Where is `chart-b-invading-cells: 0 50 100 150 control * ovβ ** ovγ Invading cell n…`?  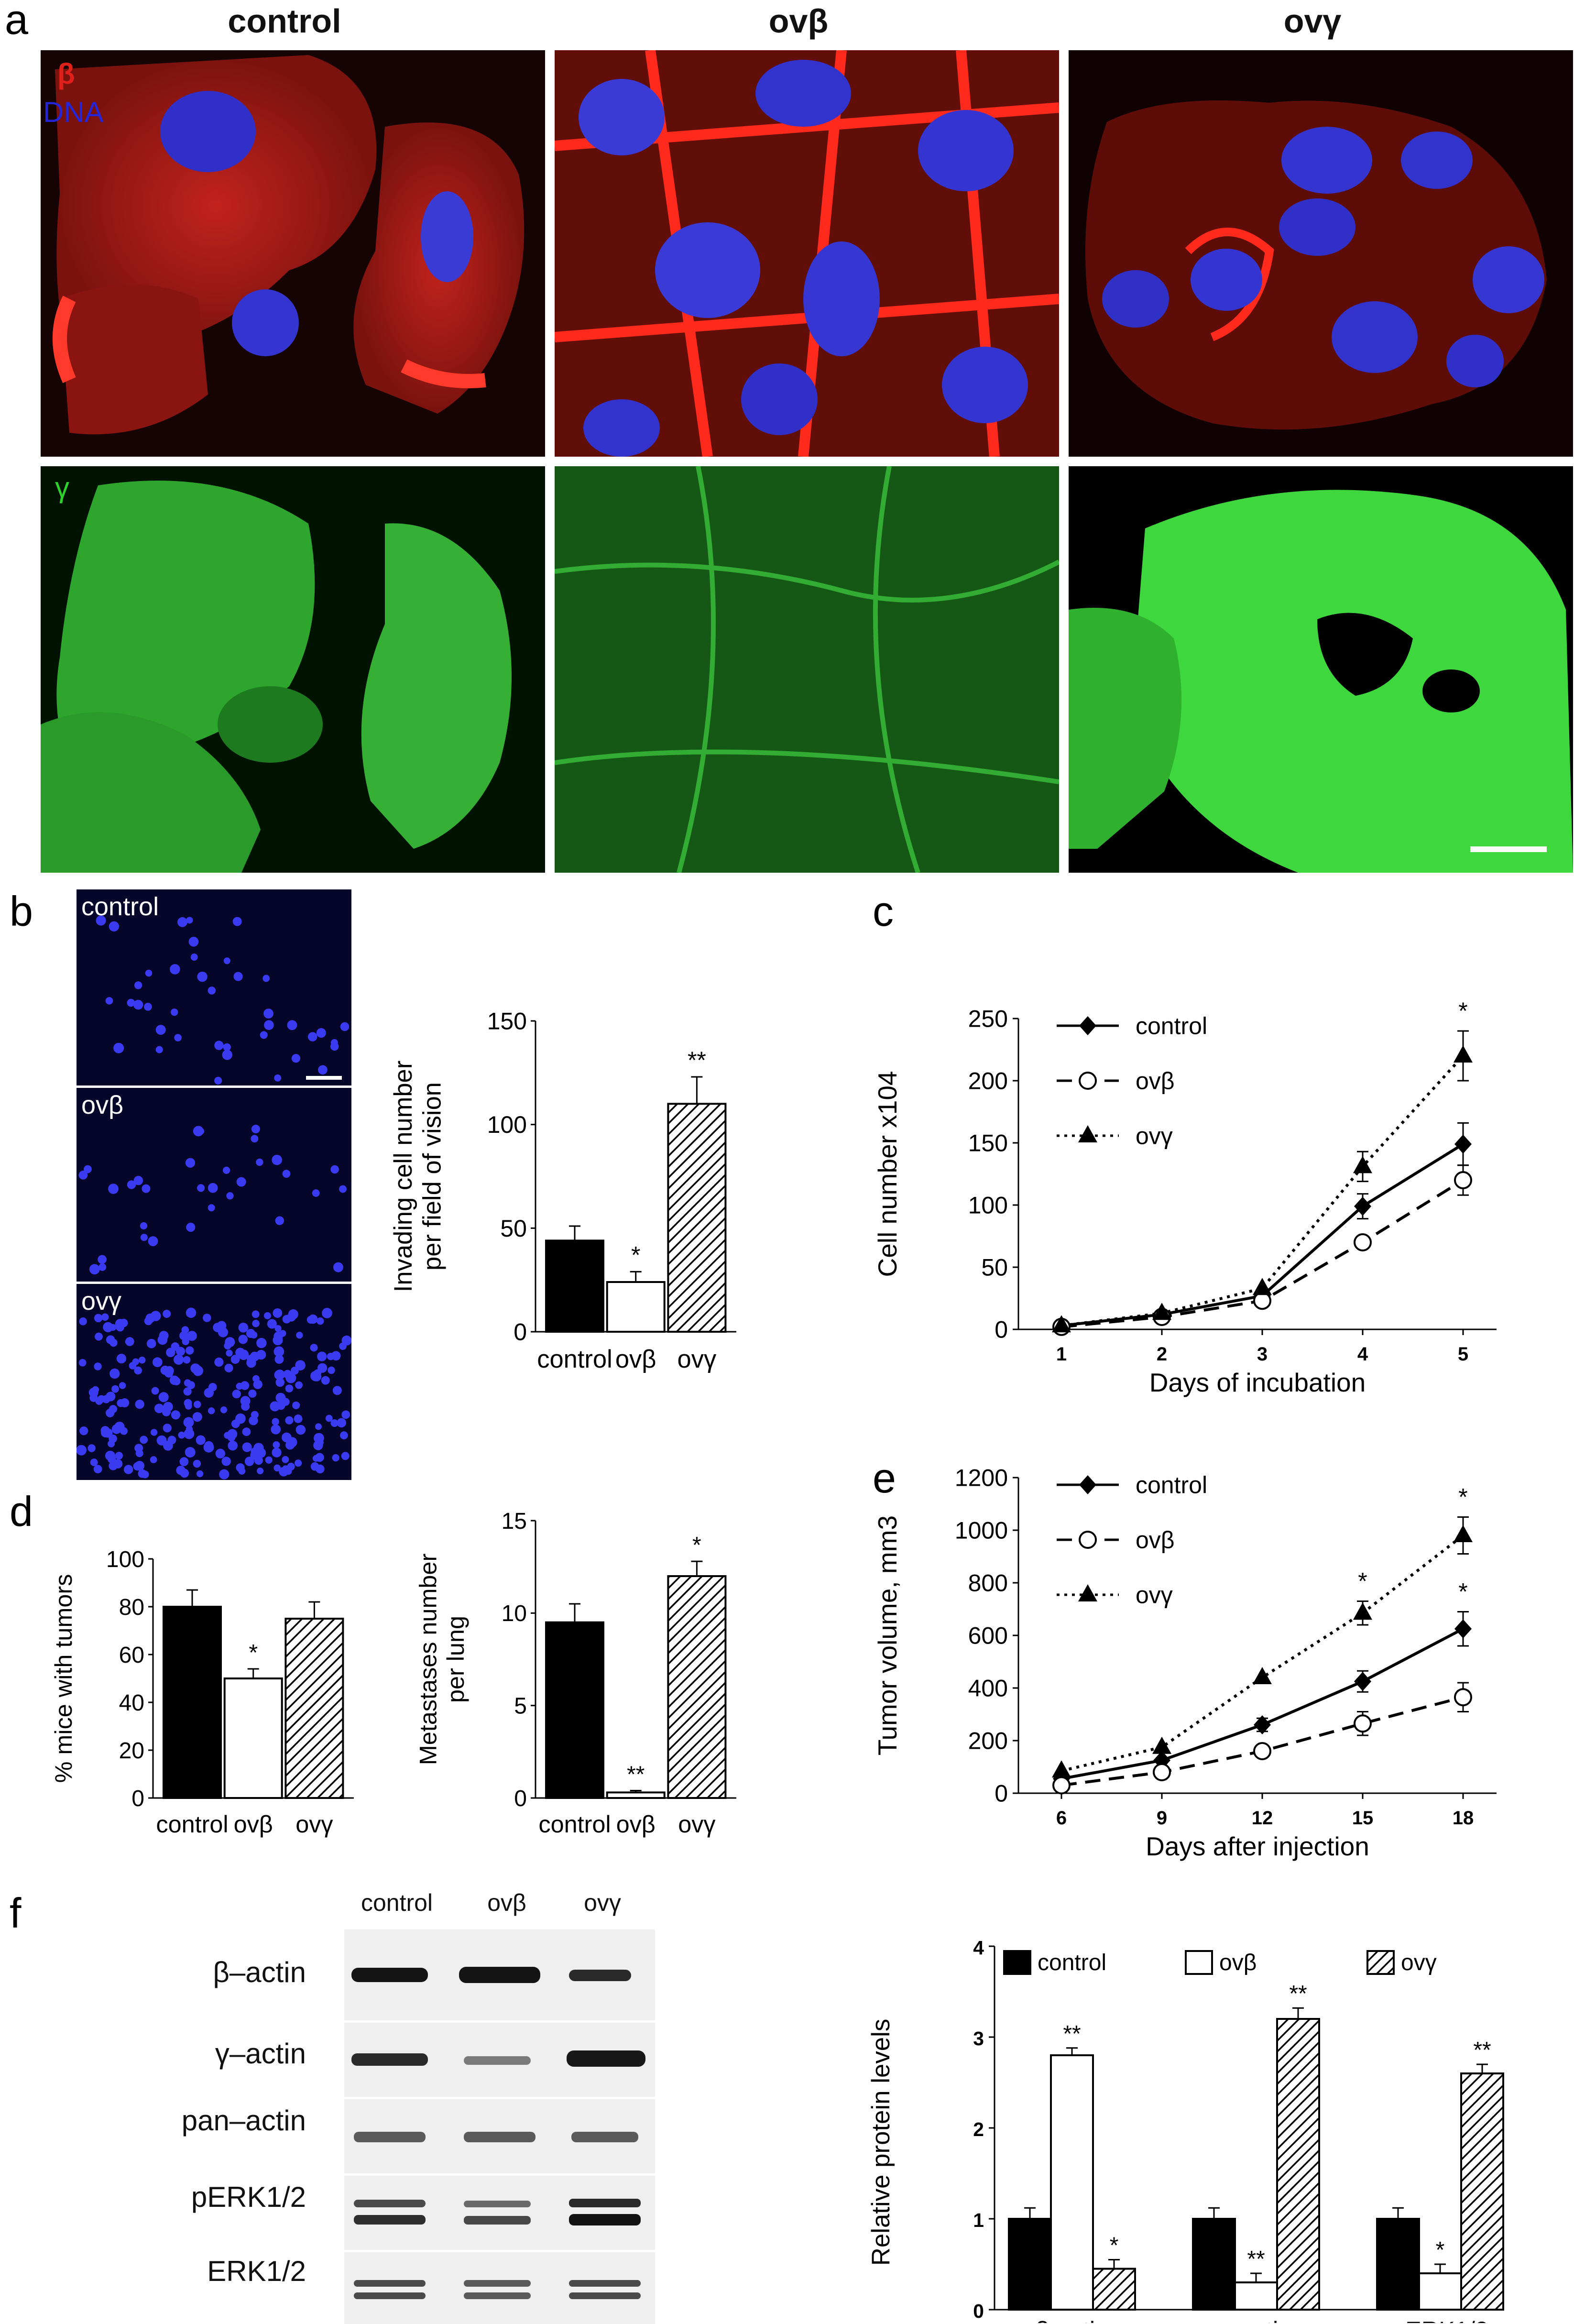
chart-b-invading-cells: 0 50 100 150 control * ovβ ** ovγ Invading cell n… is located at coordinates (562, 1190).